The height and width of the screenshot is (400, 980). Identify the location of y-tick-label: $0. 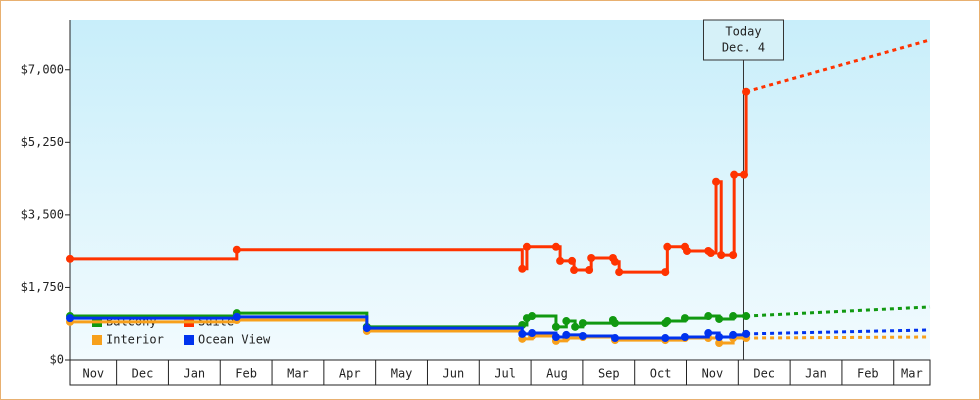
(57, 360).